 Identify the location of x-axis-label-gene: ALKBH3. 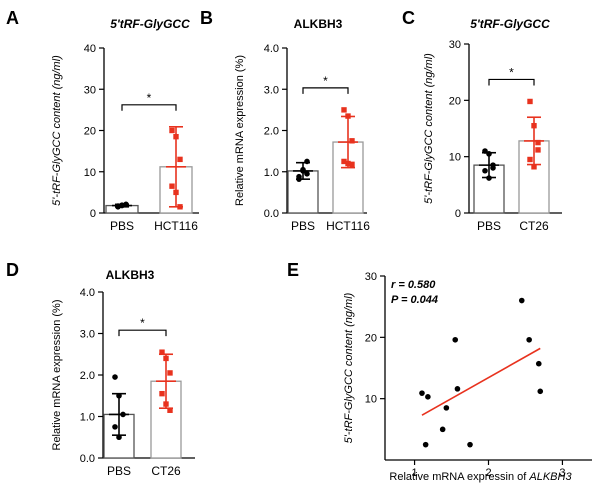
(550, 477).